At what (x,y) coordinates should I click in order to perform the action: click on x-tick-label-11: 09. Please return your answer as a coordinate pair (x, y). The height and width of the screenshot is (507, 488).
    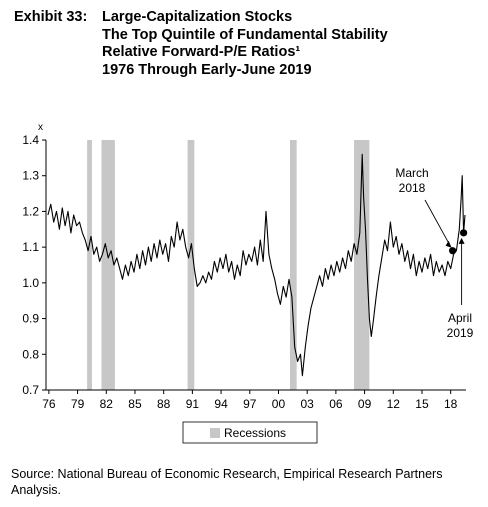
    Looking at the image, I should click on (365, 404).